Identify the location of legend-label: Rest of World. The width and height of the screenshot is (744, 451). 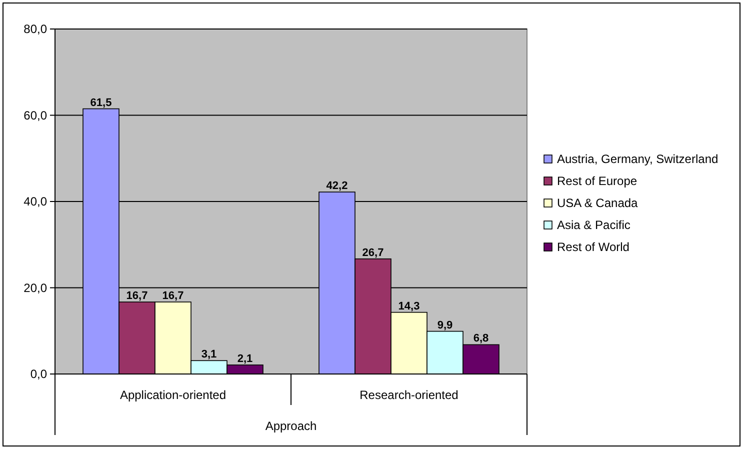
(593, 247).